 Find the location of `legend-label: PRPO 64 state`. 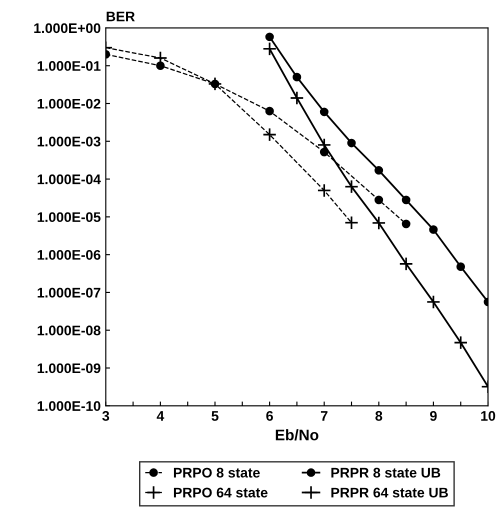

legend-label: PRPO 64 state is located at coordinates (221, 493).